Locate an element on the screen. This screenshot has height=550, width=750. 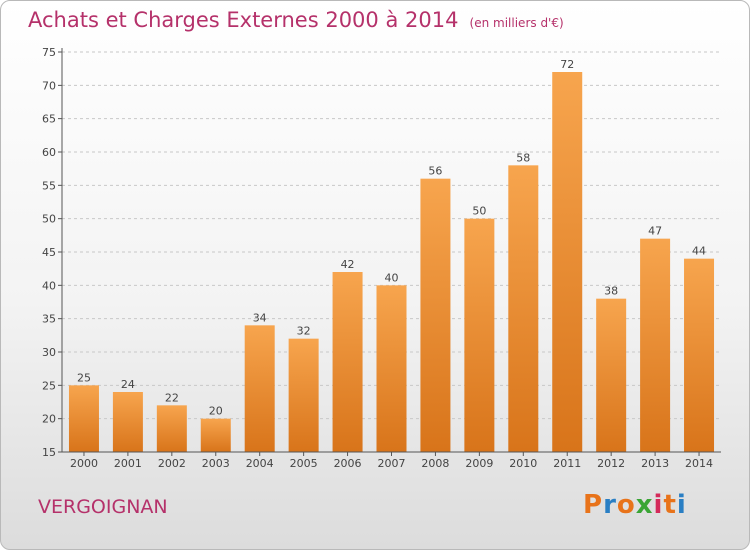
x-tick-label: 2008 is located at coordinates (435, 463).